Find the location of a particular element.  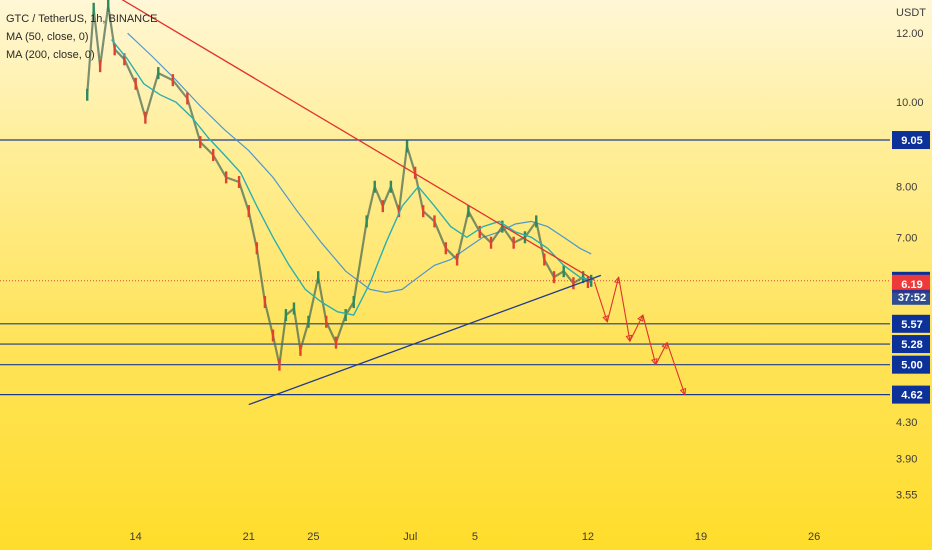

price-tick-label: 12.00 is located at coordinates (910, 34).